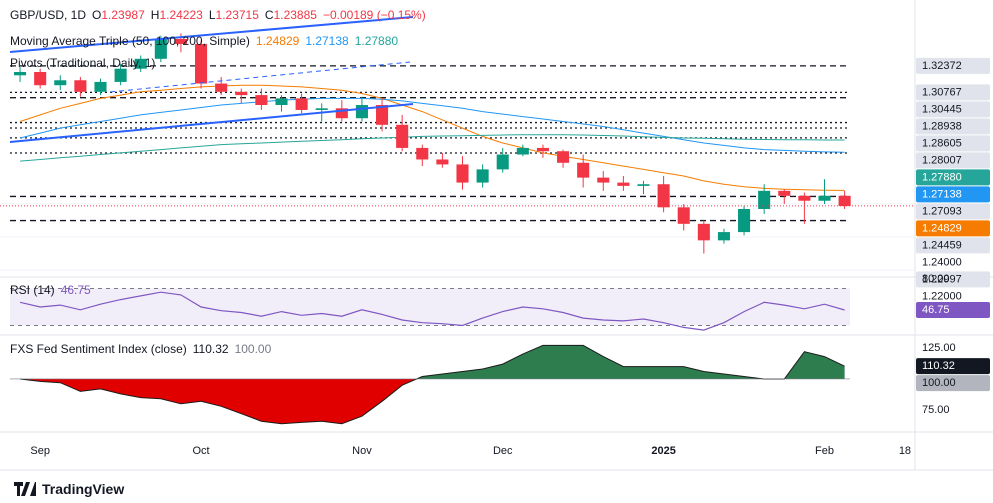  I want to click on x-tick-label: 2025, so click(663, 451).